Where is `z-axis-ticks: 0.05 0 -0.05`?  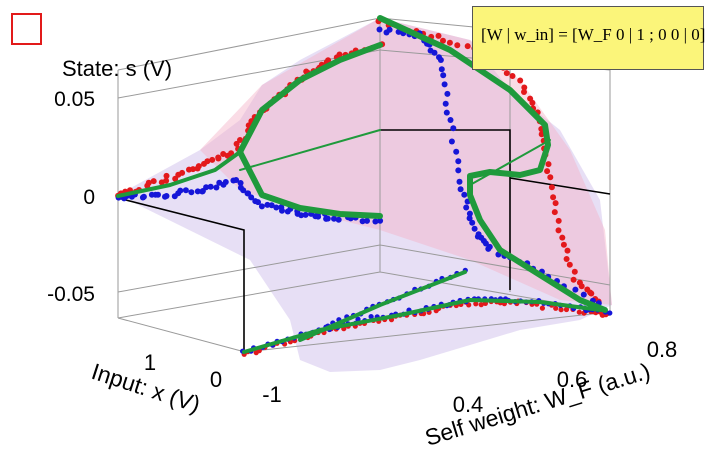 z-axis-ticks: 0.05 0 -0.05 is located at coordinates (71, 197).